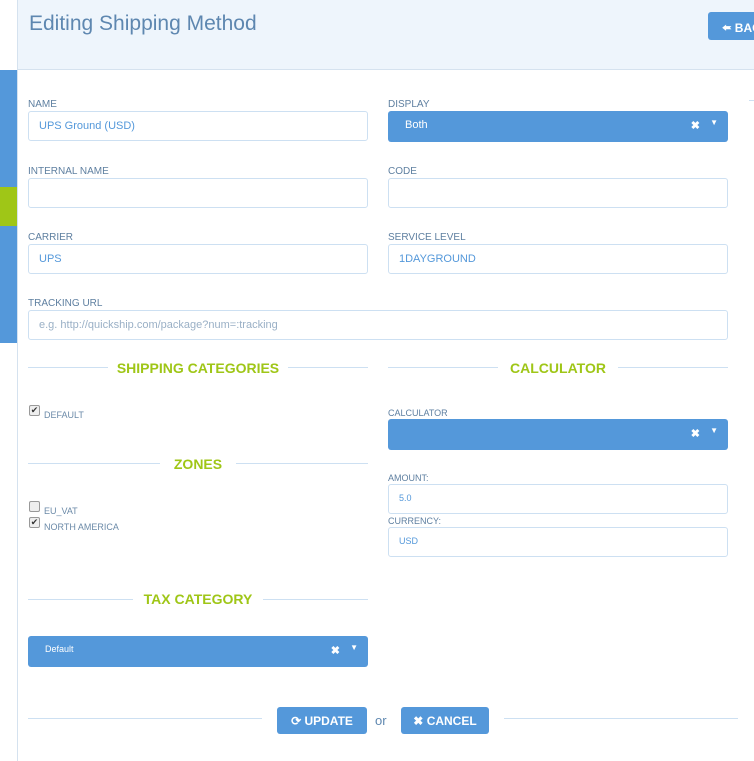 This screenshot has height=761, width=754. What do you see at coordinates (34, 522) in the screenshot?
I see `checkbox-north-america: ✔` at bounding box center [34, 522].